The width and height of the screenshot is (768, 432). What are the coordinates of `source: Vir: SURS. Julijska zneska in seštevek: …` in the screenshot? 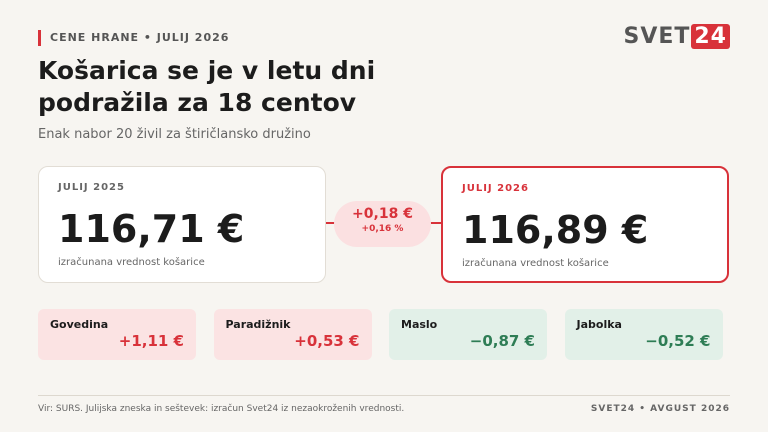 It's located at (221, 409).